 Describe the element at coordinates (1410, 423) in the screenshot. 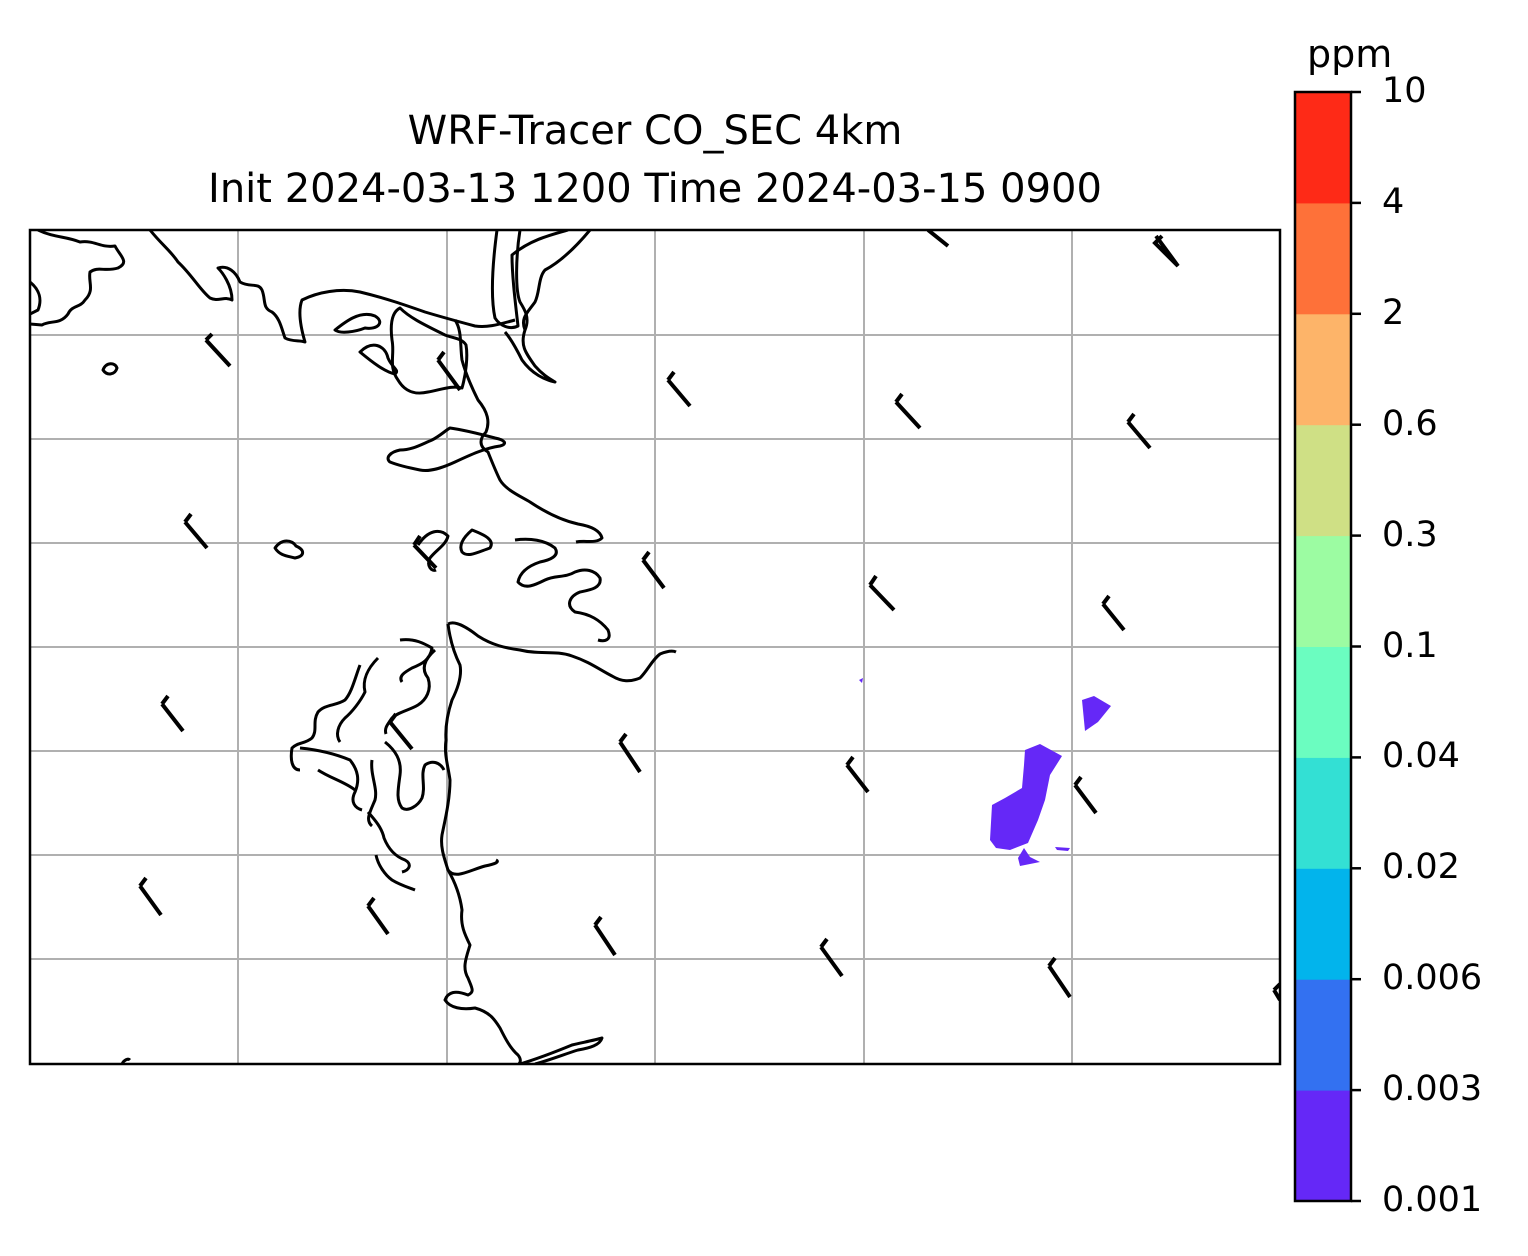

I see `colorbar-tick-label: 0.6` at that location.